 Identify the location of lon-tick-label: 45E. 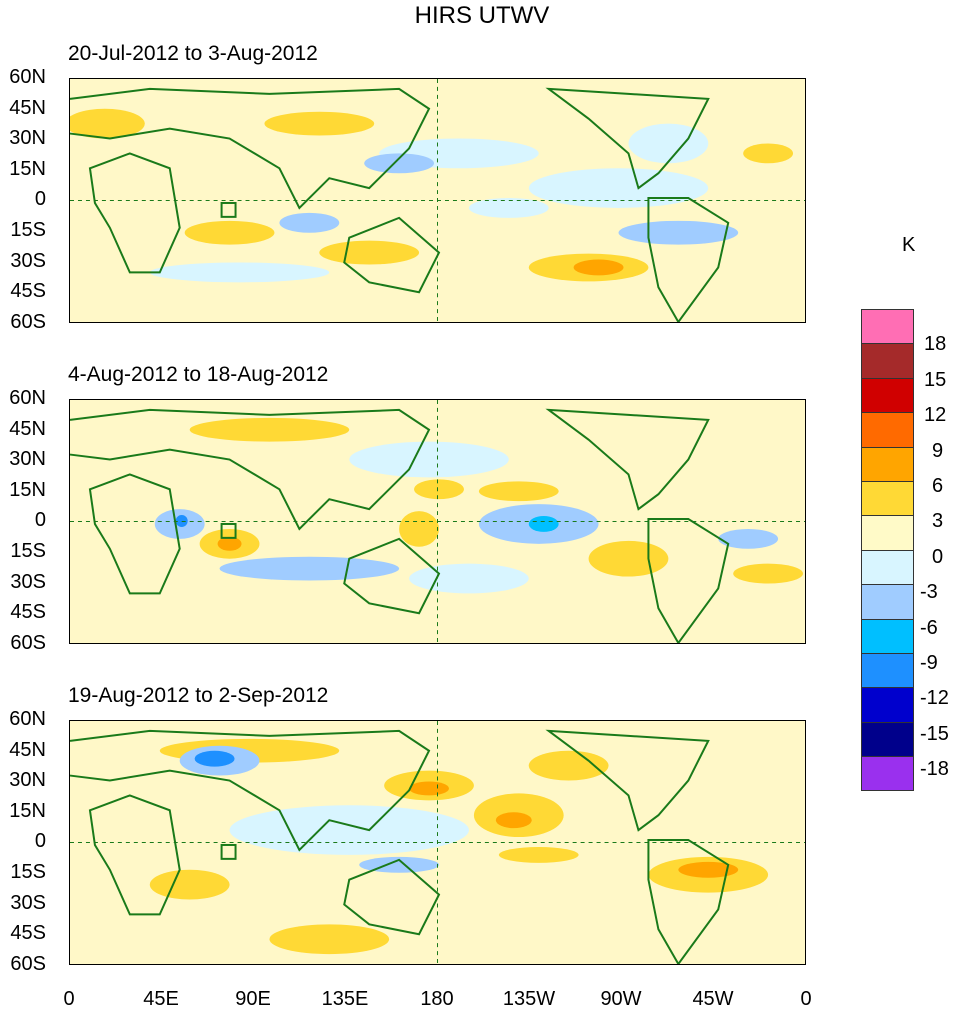
(161, 999).